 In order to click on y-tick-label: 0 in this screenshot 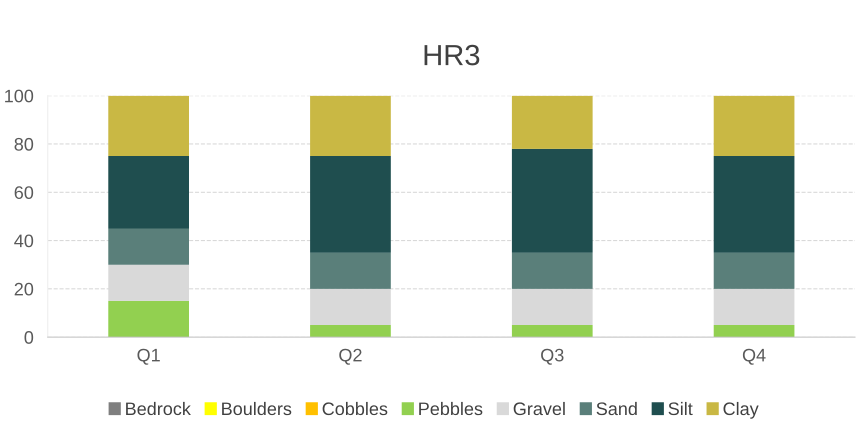, I will do `click(29, 337)`.